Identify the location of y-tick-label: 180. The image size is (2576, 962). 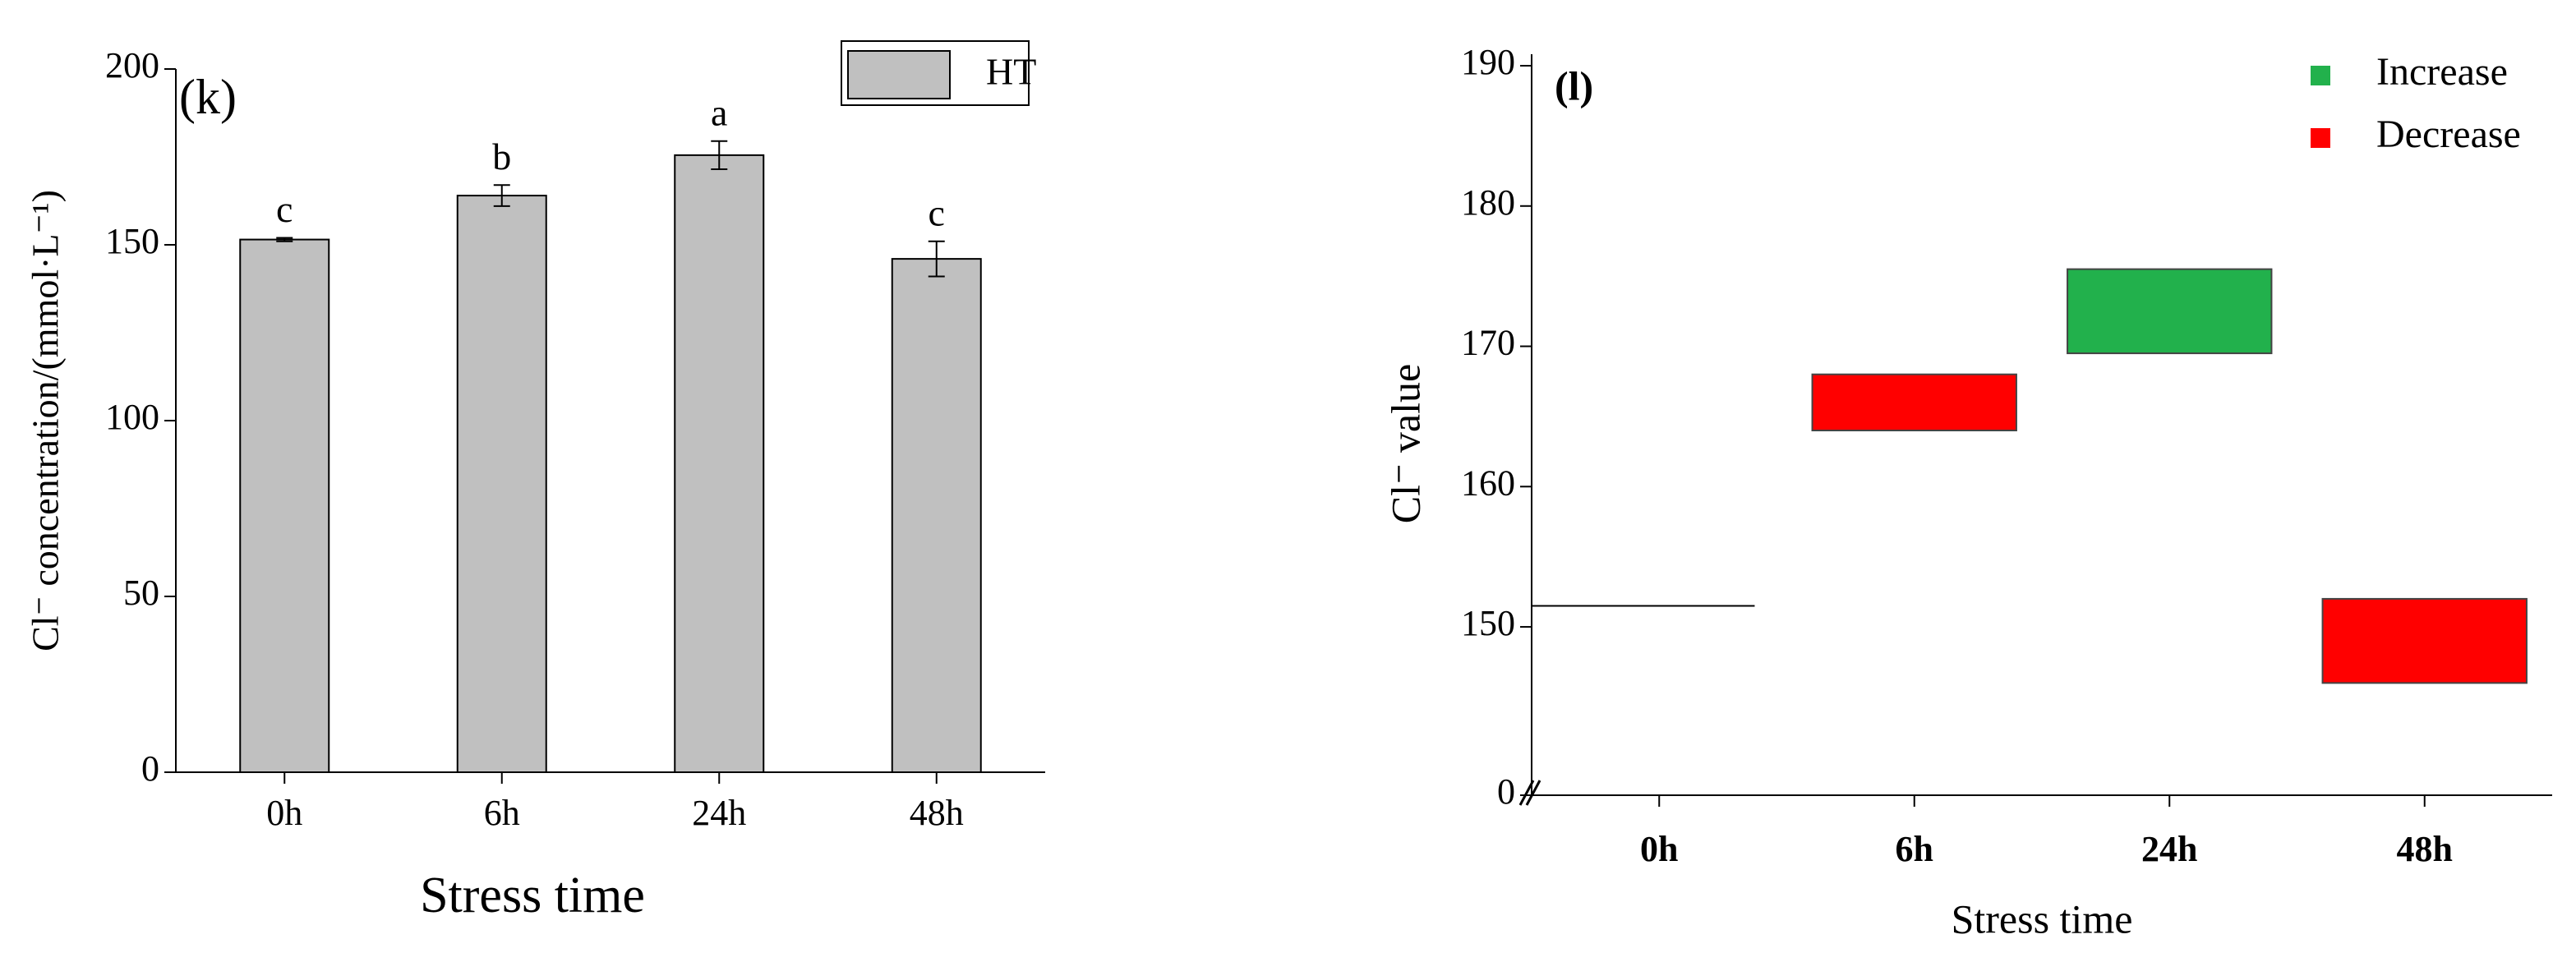
(1488, 202).